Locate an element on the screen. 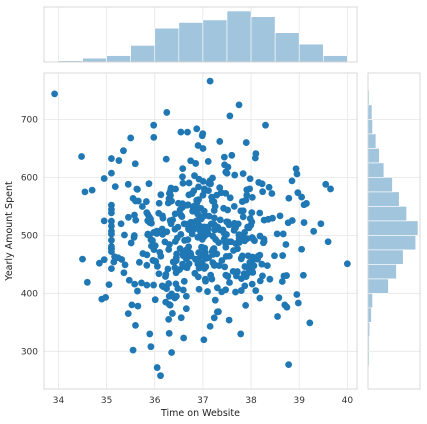 The height and width of the screenshot is (424, 427). x-tick-label: 37 is located at coordinates (202, 401).